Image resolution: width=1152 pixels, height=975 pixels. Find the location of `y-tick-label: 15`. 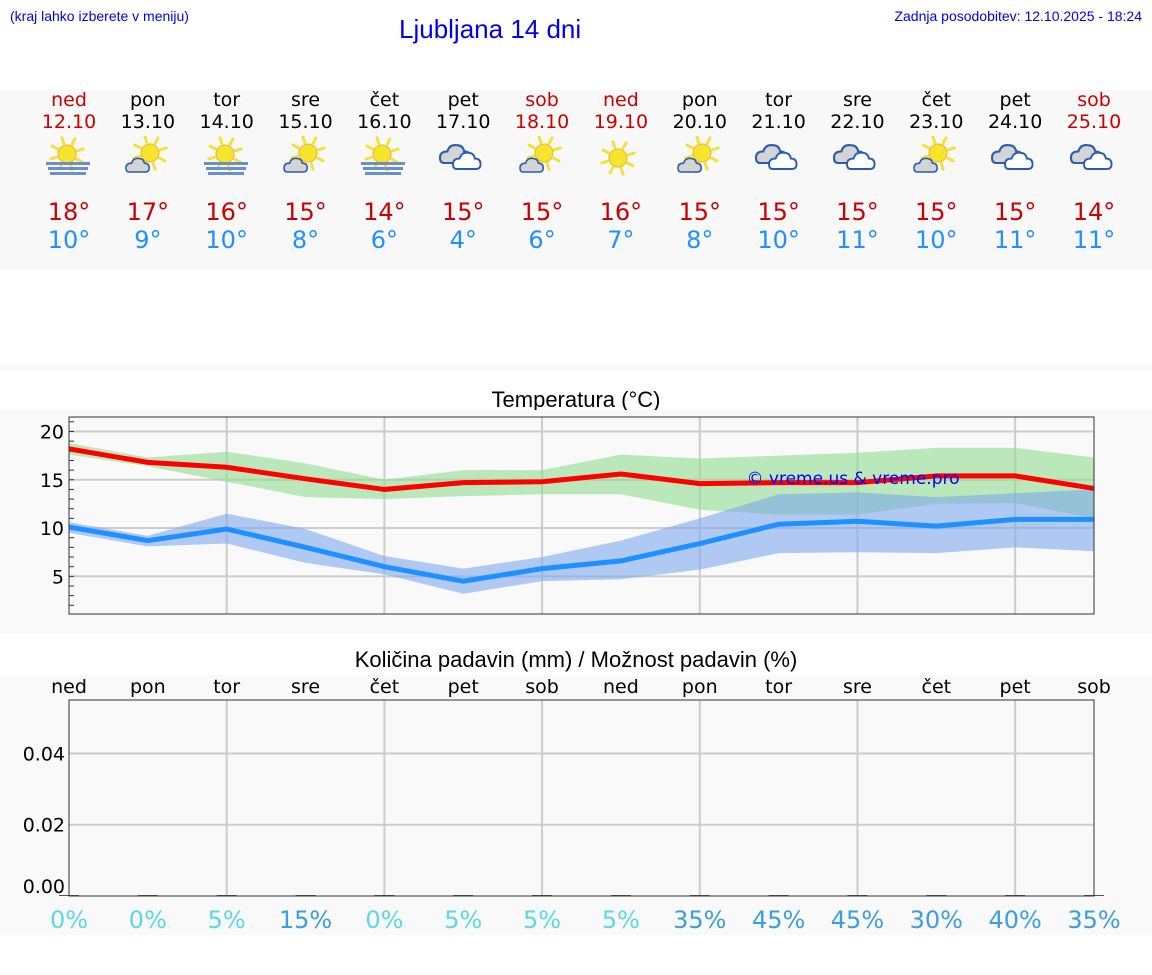

y-tick-label: 15 is located at coordinates (52, 481).